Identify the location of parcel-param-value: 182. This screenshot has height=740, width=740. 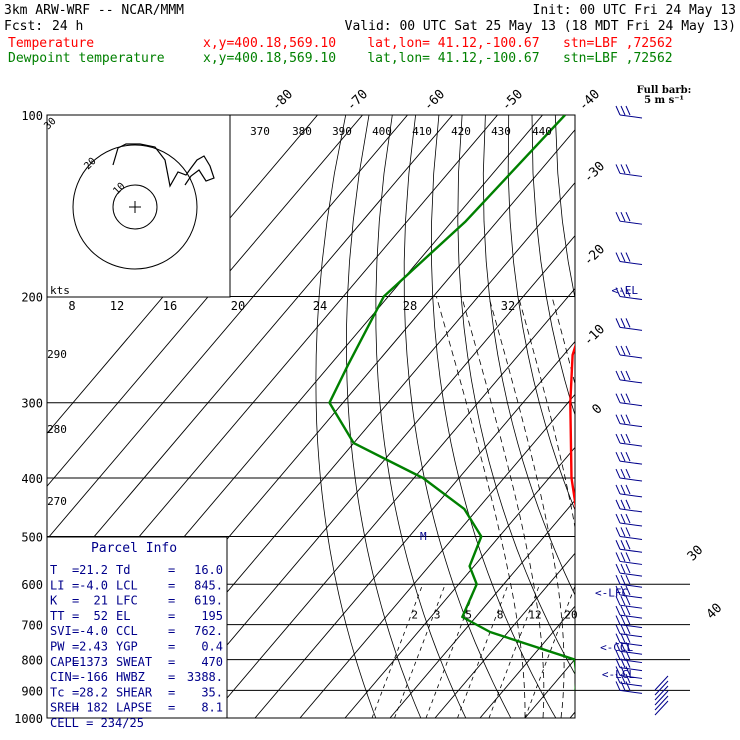
(97, 708).